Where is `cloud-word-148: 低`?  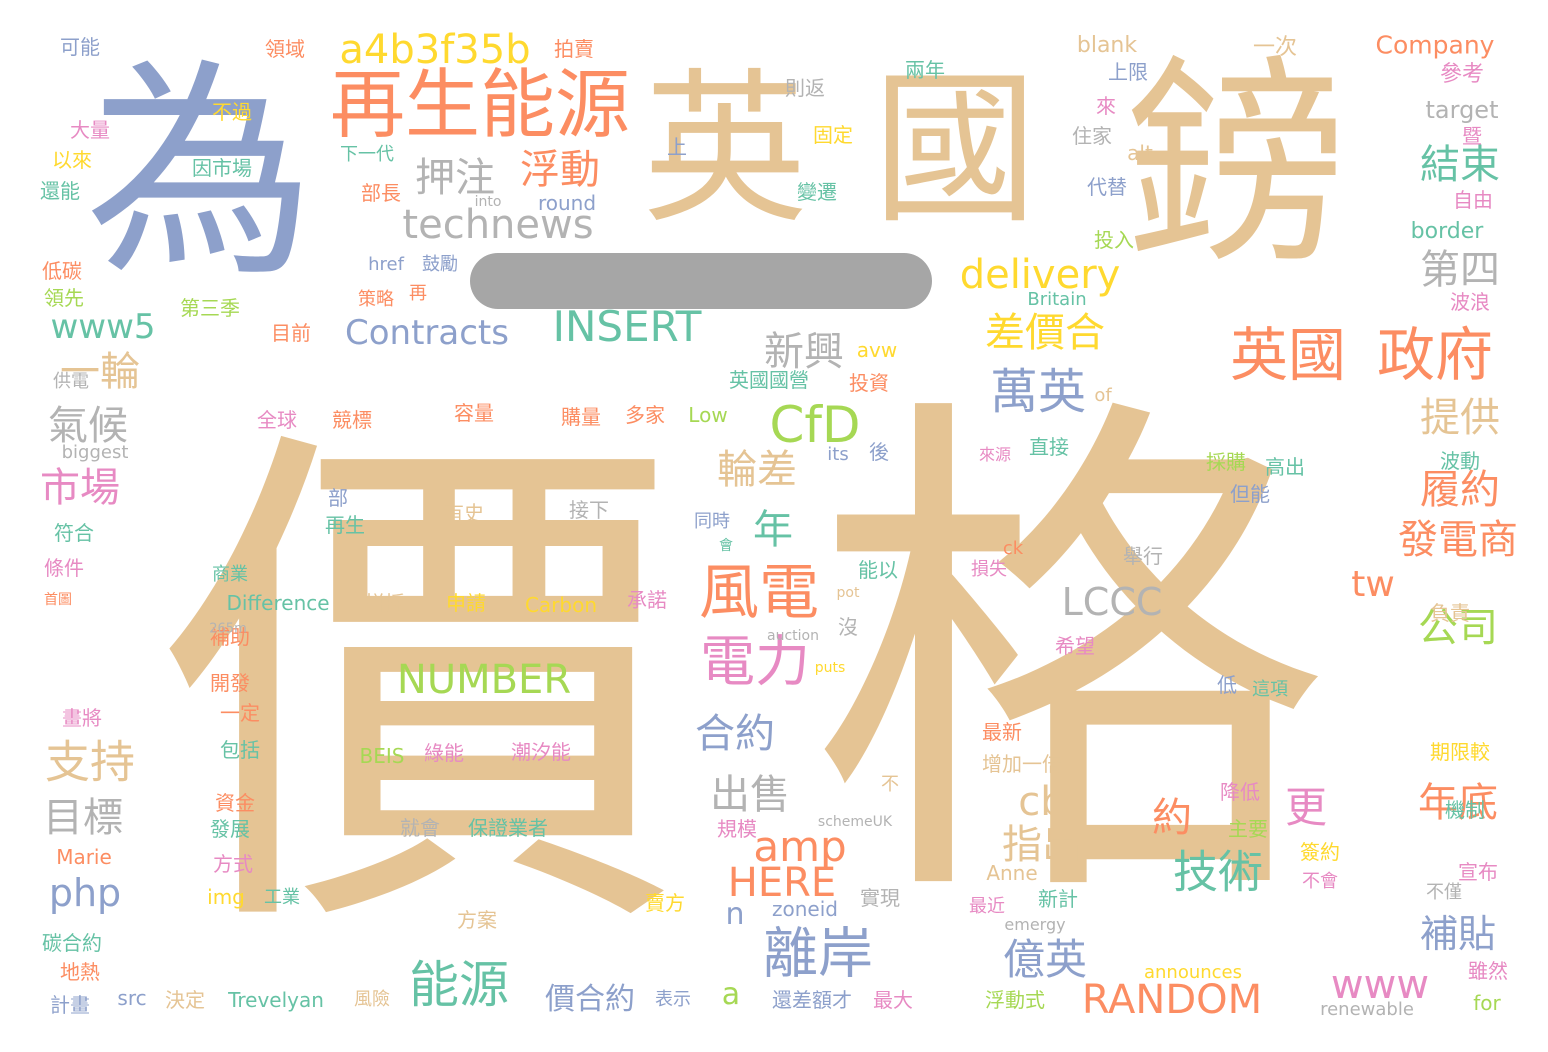 cloud-word-148: 低 is located at coordinates (1227, 685).